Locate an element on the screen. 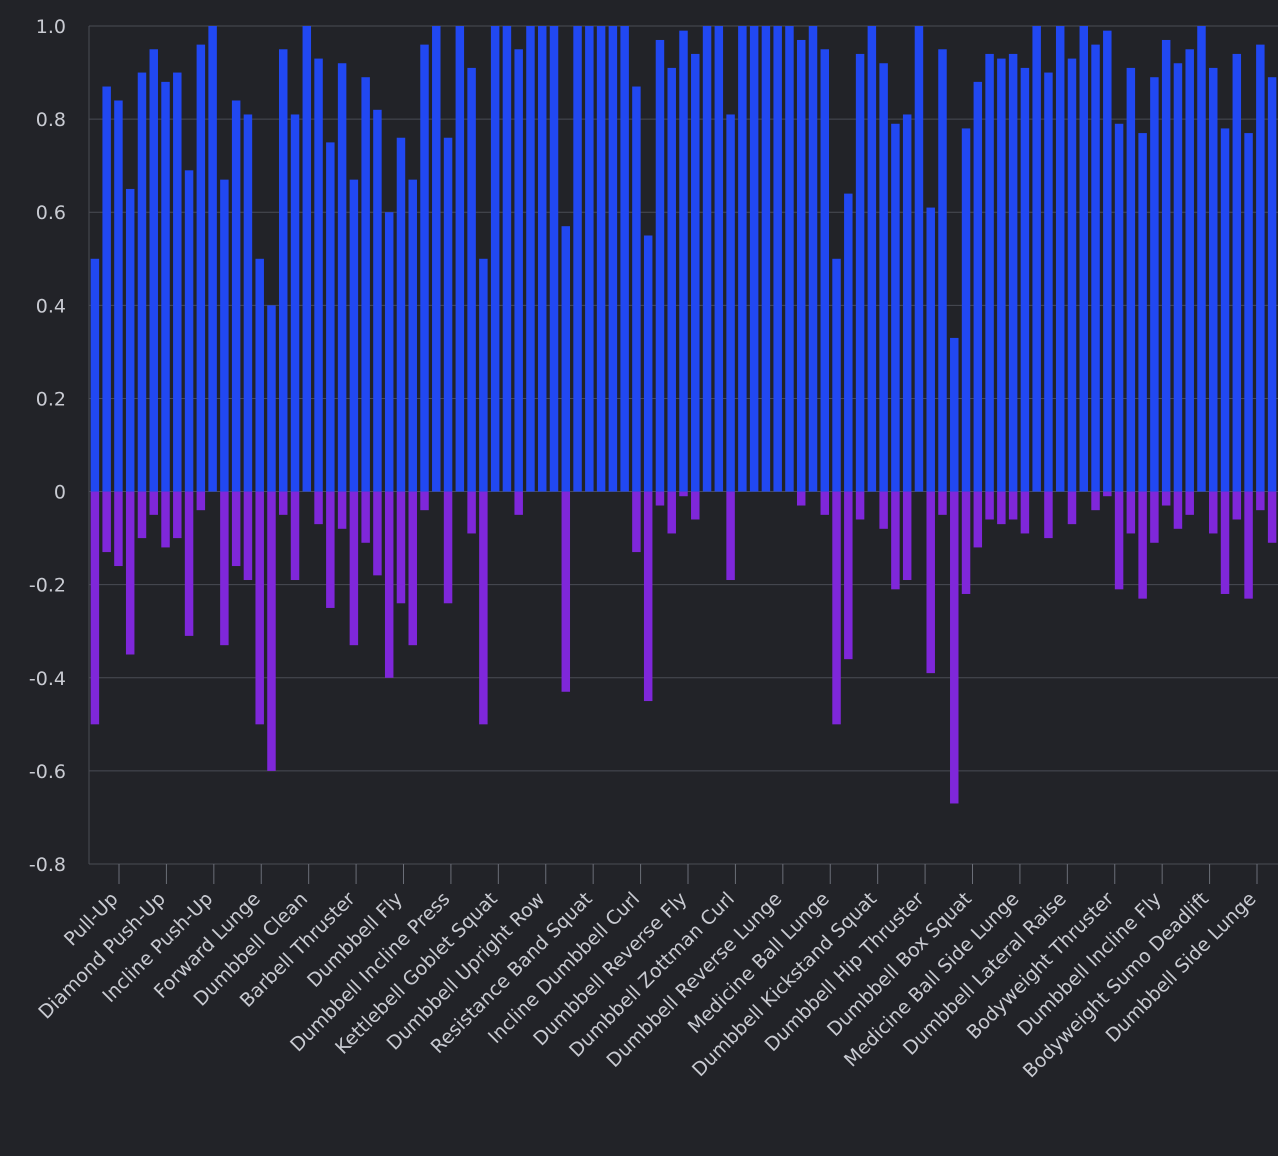  y-tick-label: 0 is located at coordinates (60, 493).